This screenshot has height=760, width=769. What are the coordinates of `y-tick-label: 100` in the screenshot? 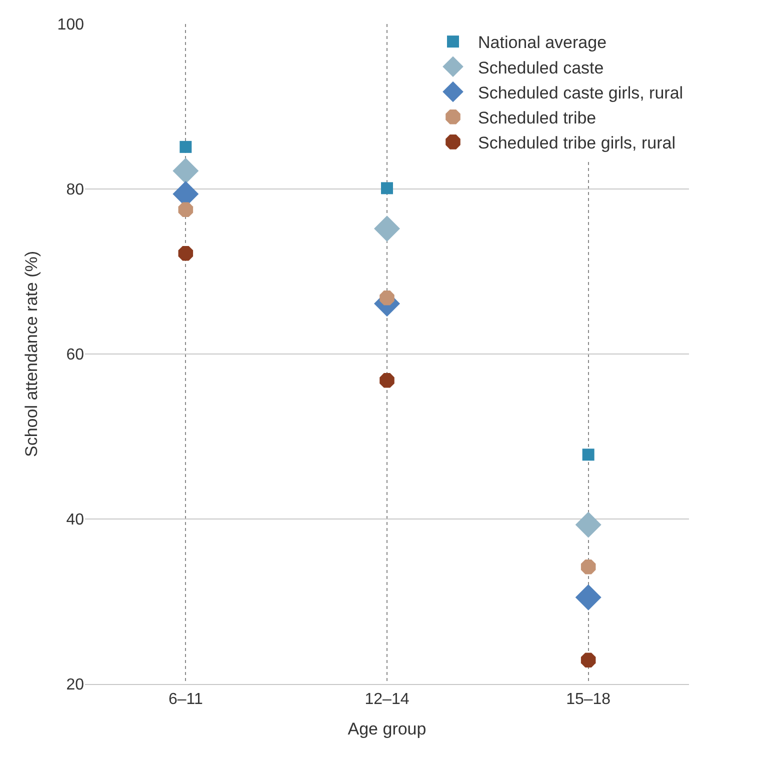 It's located at (70, 25).